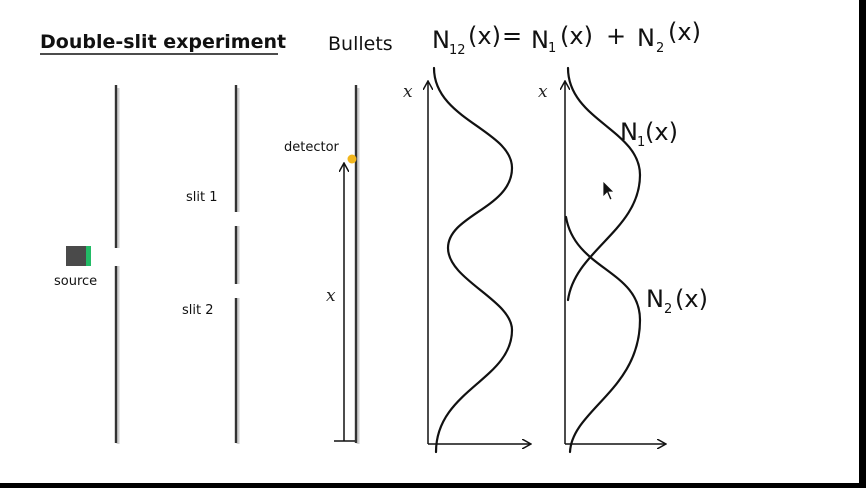 The image size is (866, 488). What do you see at coordinates (163, 42) in the screenshot?
I see `page-title: Double-slit experiment` at bounding box center [163, 42].